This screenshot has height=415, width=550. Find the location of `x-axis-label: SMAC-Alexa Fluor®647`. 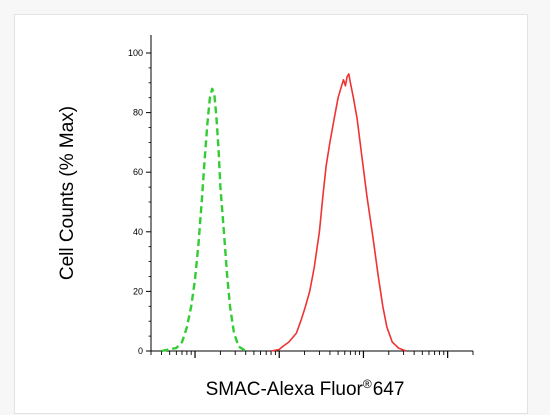

x-axis-label: SMAC-Alexa Fluor®647 is located at coordinates (305, 388).